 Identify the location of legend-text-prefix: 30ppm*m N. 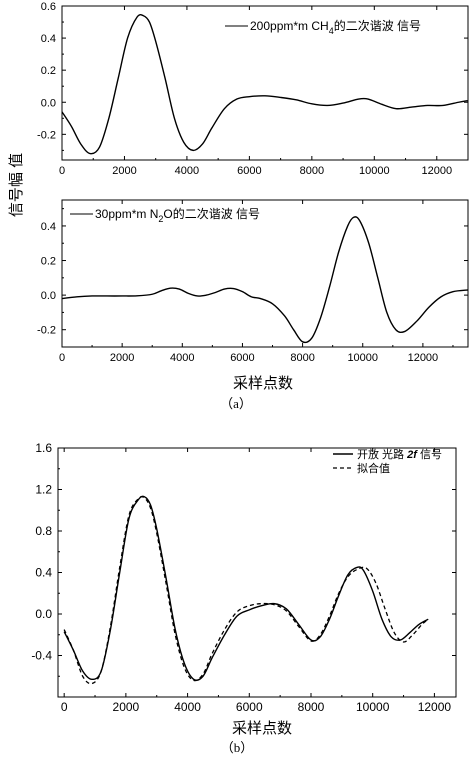
(126, 214).